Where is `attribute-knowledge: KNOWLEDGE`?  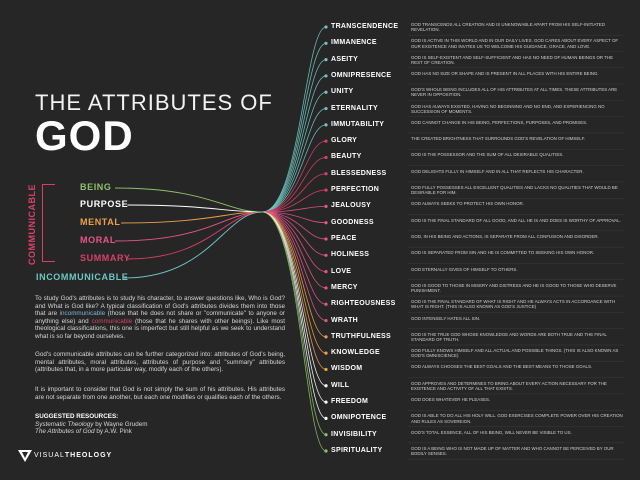
attribute-knowledge: KNOWLEDGE is located at coordinates (355, 353).